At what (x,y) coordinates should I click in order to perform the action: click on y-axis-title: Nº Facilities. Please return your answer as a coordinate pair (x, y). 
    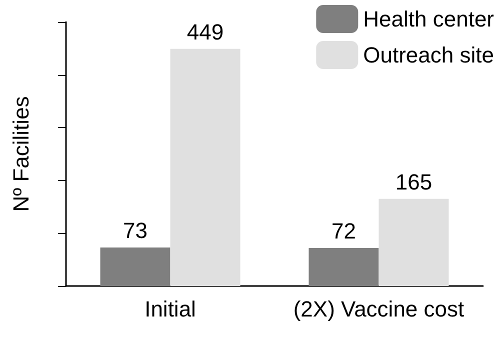
    Looking at the image, I should click on (21, 154).